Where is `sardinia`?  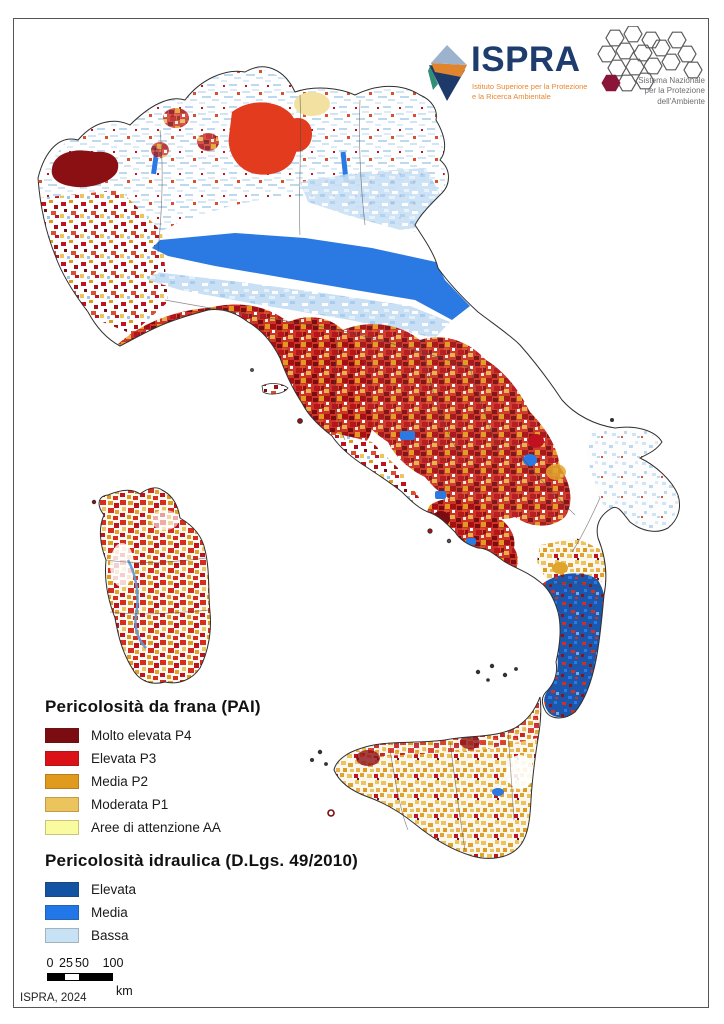 sardinia is located at coordinates (154, 585).